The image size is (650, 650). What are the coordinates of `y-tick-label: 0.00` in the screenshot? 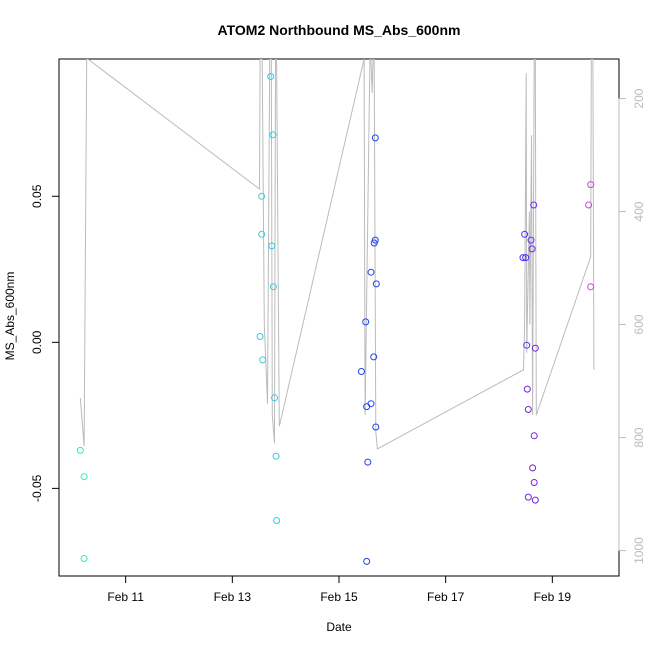 It's located at (37, 342).